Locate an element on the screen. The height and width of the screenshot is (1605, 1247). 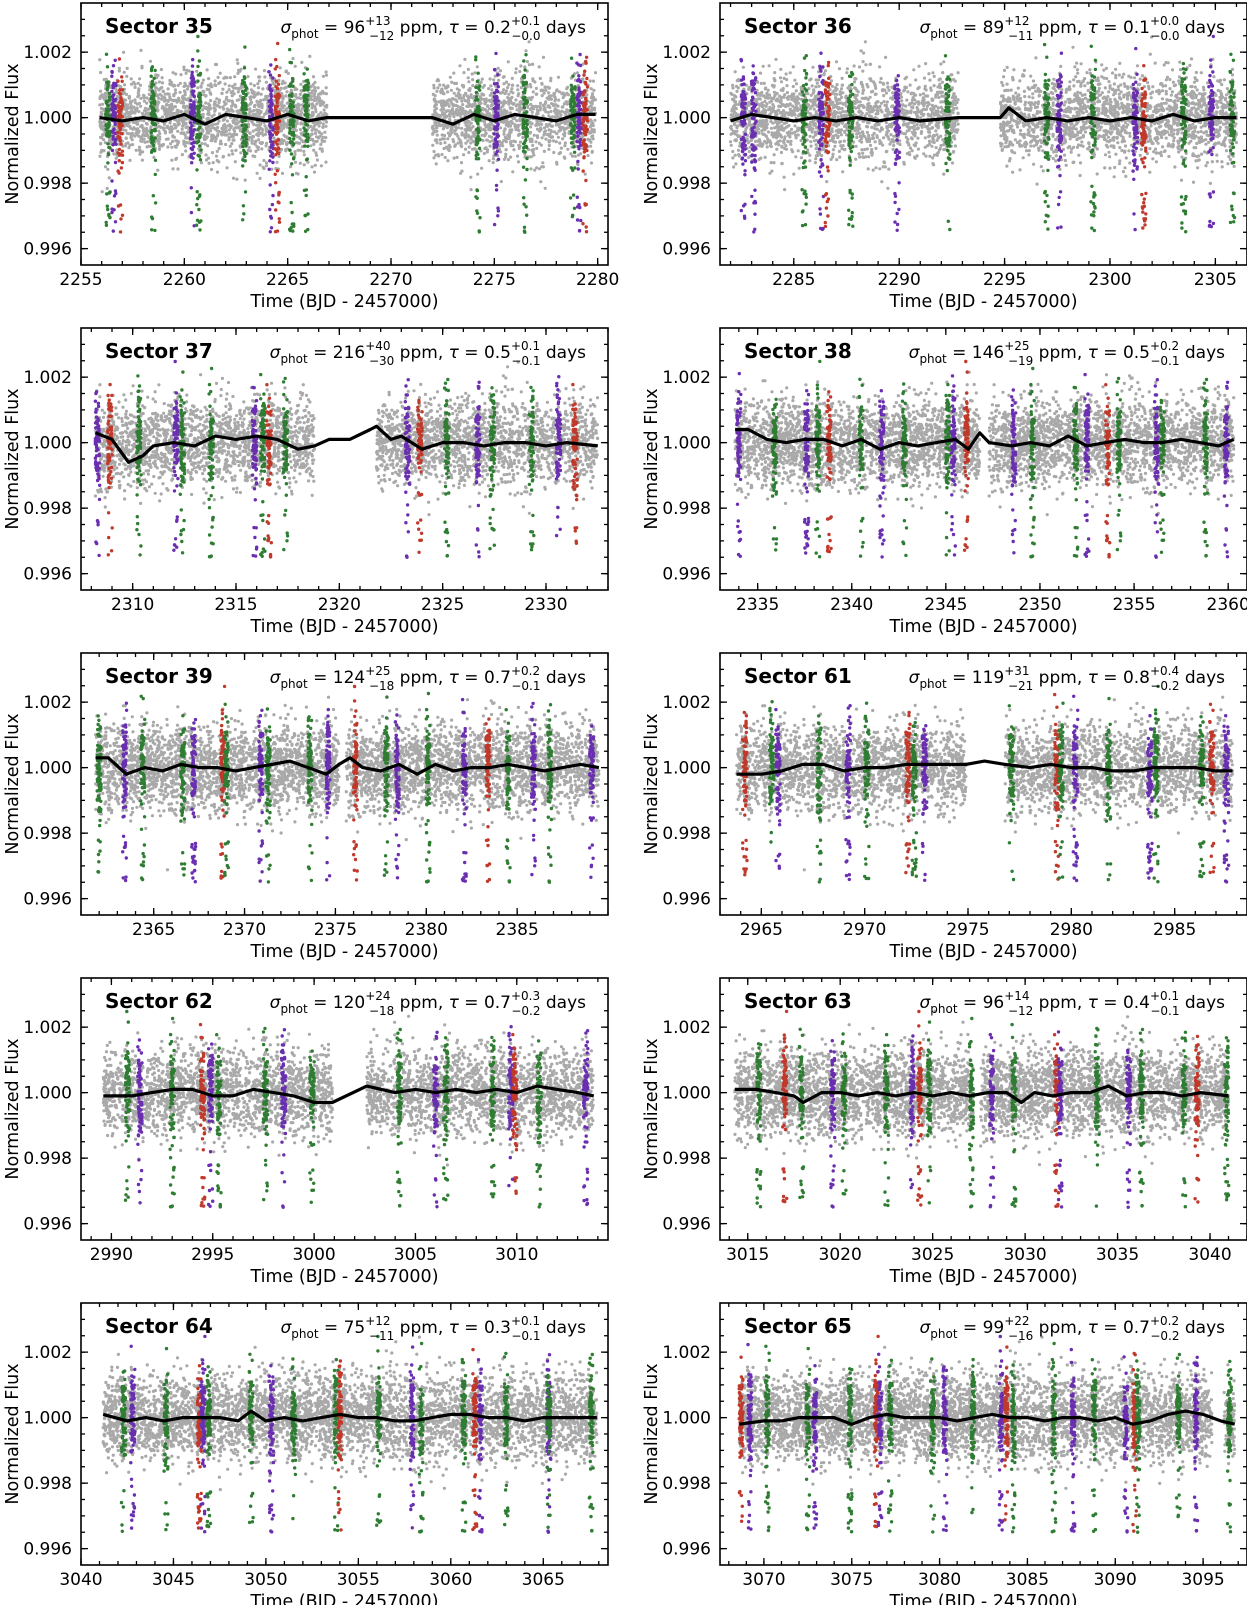
sector-title: Sector 35 is located at coordinates (159, 26).